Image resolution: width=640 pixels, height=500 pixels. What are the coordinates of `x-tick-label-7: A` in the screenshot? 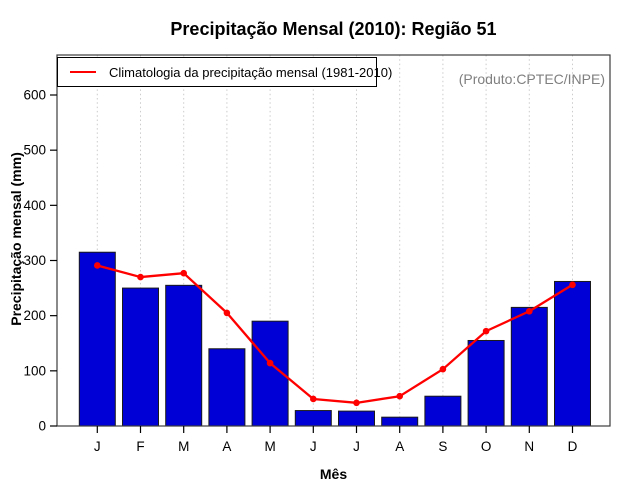 It's located at (399, 446).